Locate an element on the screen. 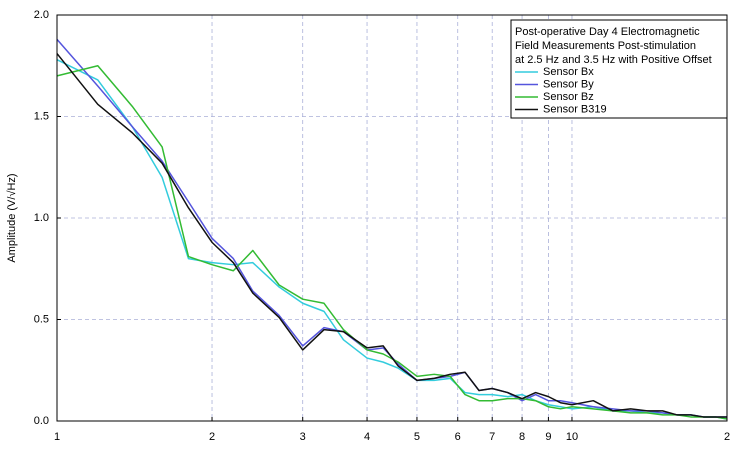 The image size is (750, 450). x-tick-label: 4 is located at coordinates (367, 437).